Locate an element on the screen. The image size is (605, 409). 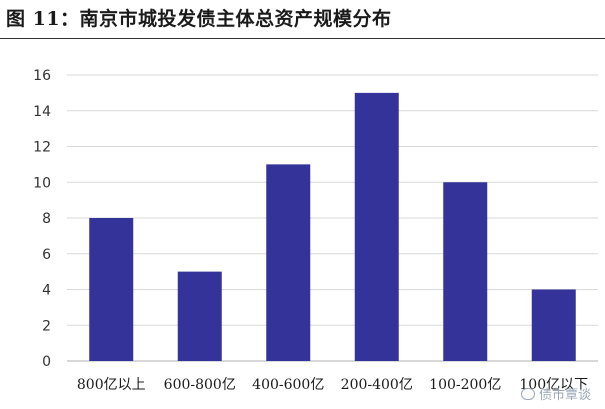
watermark: 债市覃谈 is located at coordinates (555, 393).